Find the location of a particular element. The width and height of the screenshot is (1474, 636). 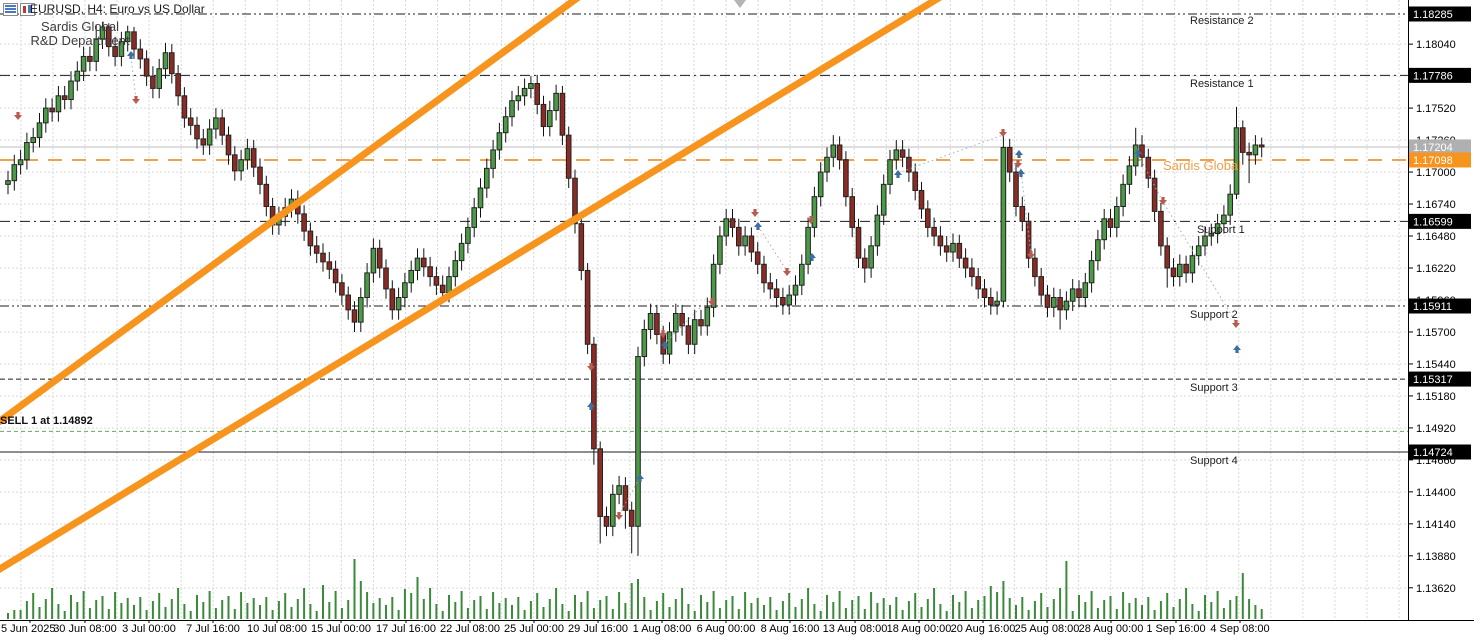

time-tick-label: 13 Aug 08:00 is located at coordinates (855, 629).